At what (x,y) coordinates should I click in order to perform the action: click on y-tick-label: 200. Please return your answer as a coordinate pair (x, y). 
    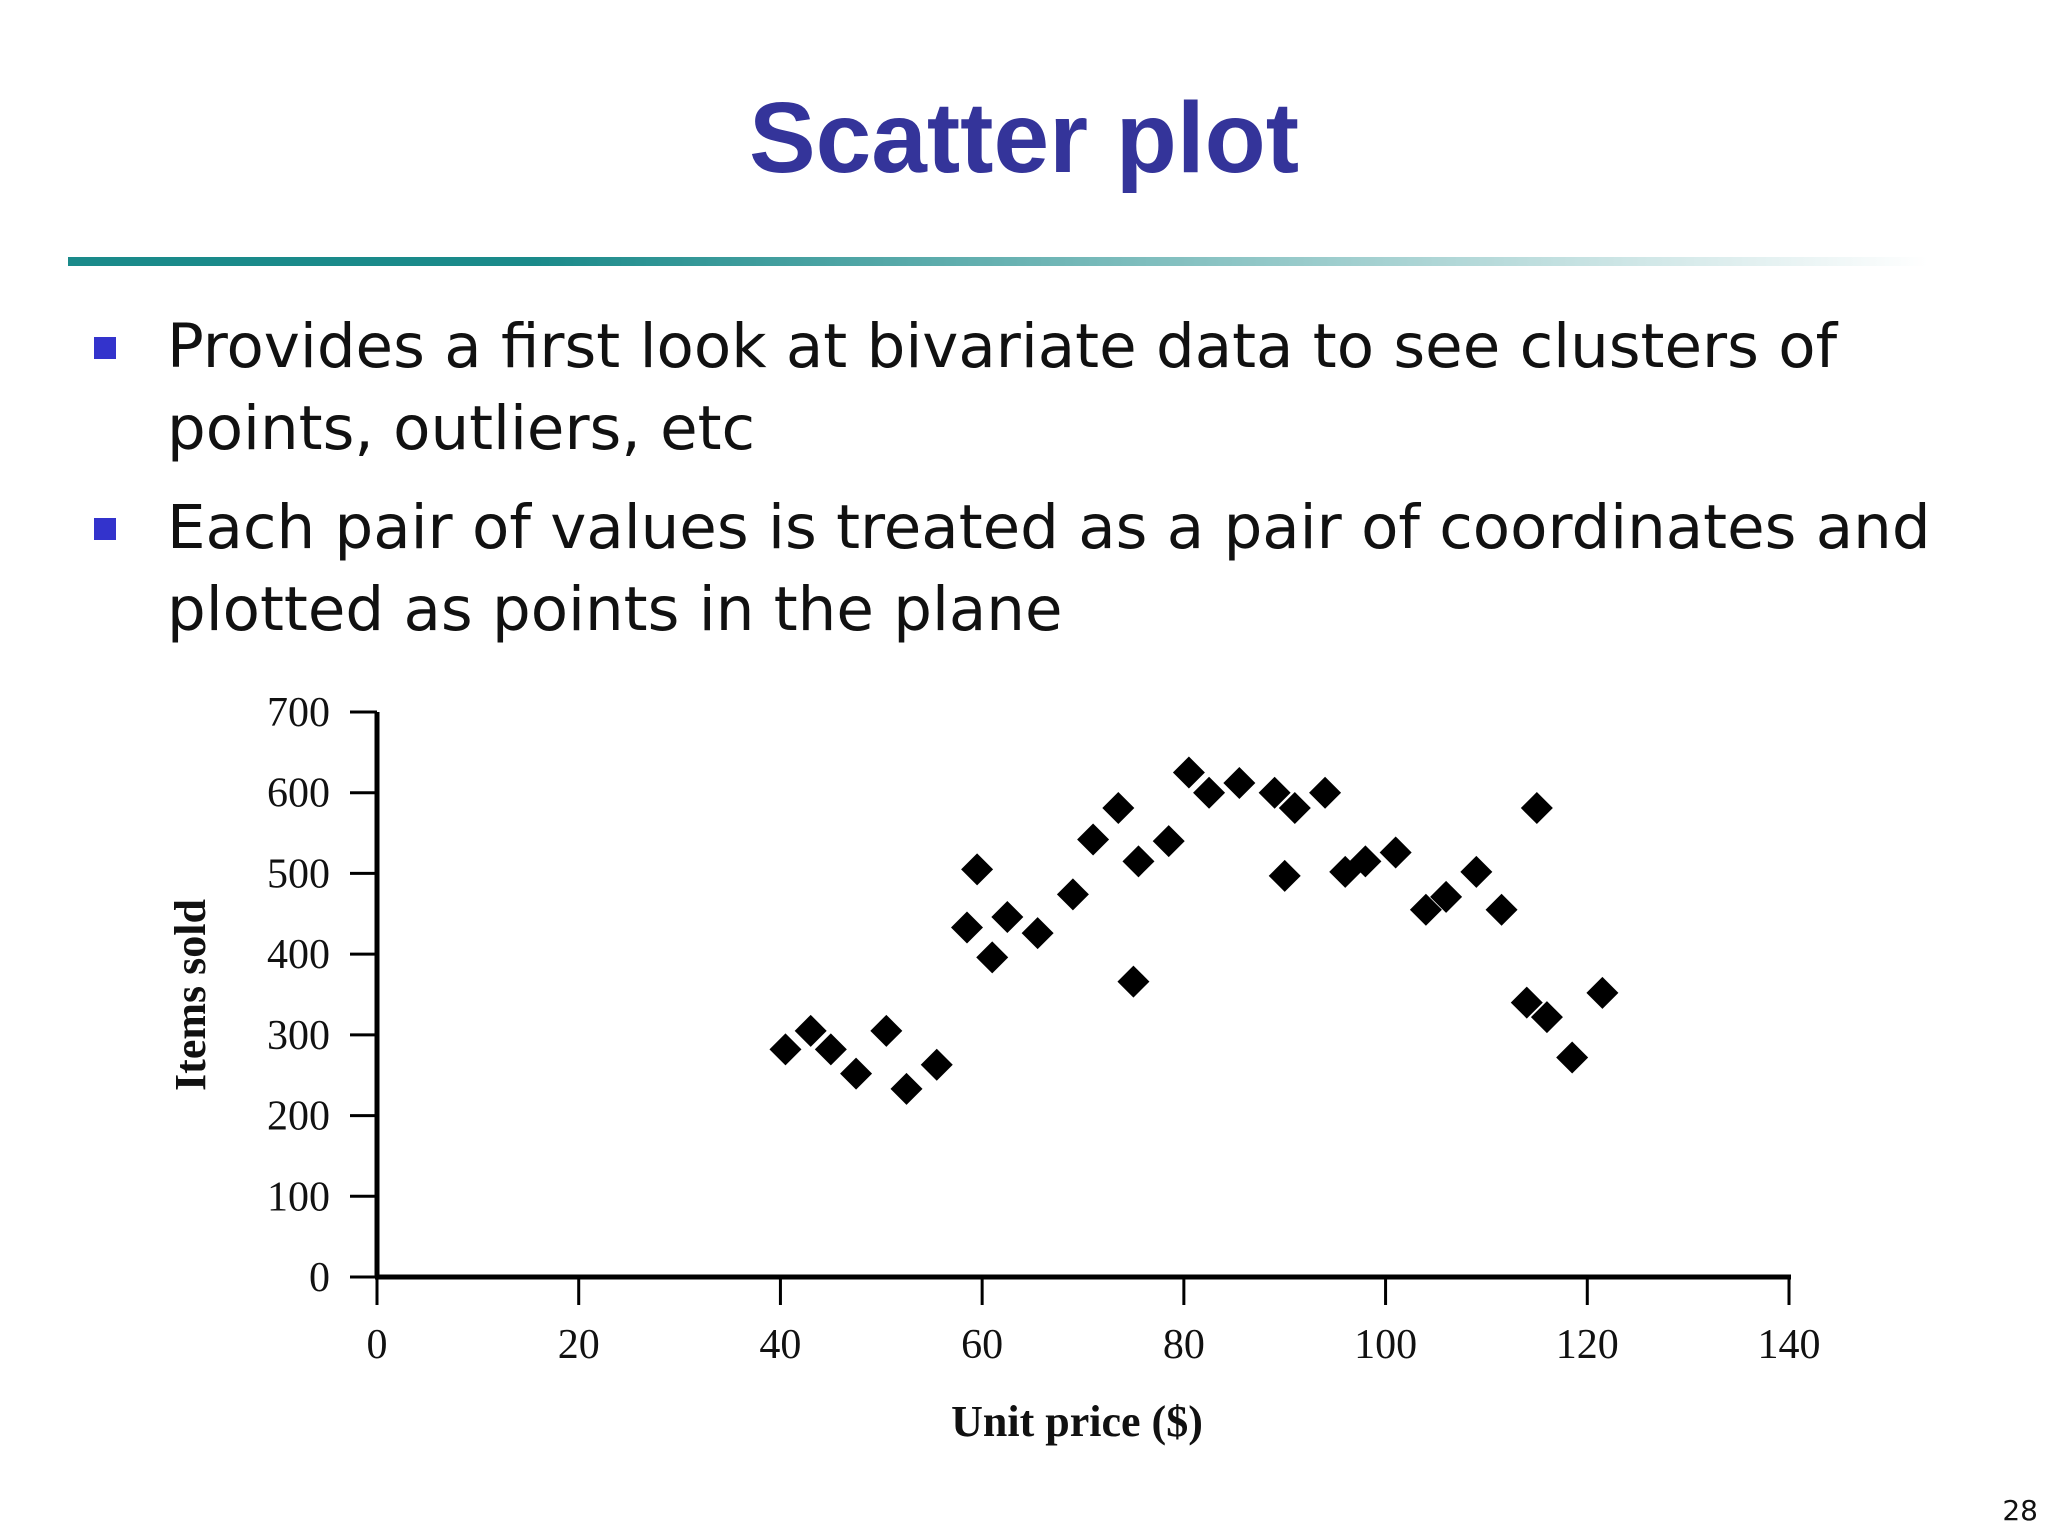
    Looking at the image, I should click on (298, 1117).